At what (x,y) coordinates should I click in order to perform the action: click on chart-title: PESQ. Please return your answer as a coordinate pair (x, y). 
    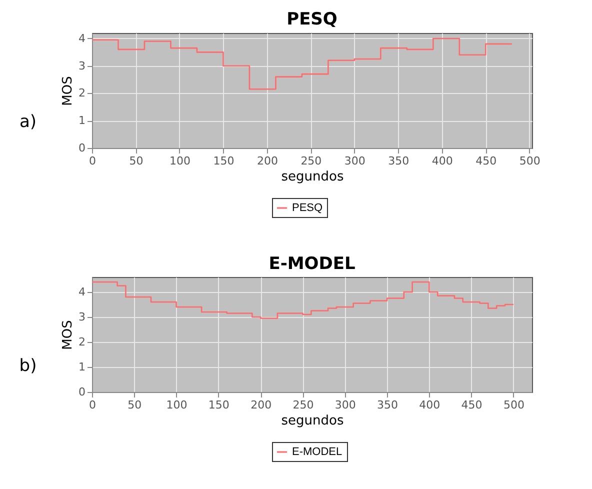
    Looking at the image, I should click on (312, 19).